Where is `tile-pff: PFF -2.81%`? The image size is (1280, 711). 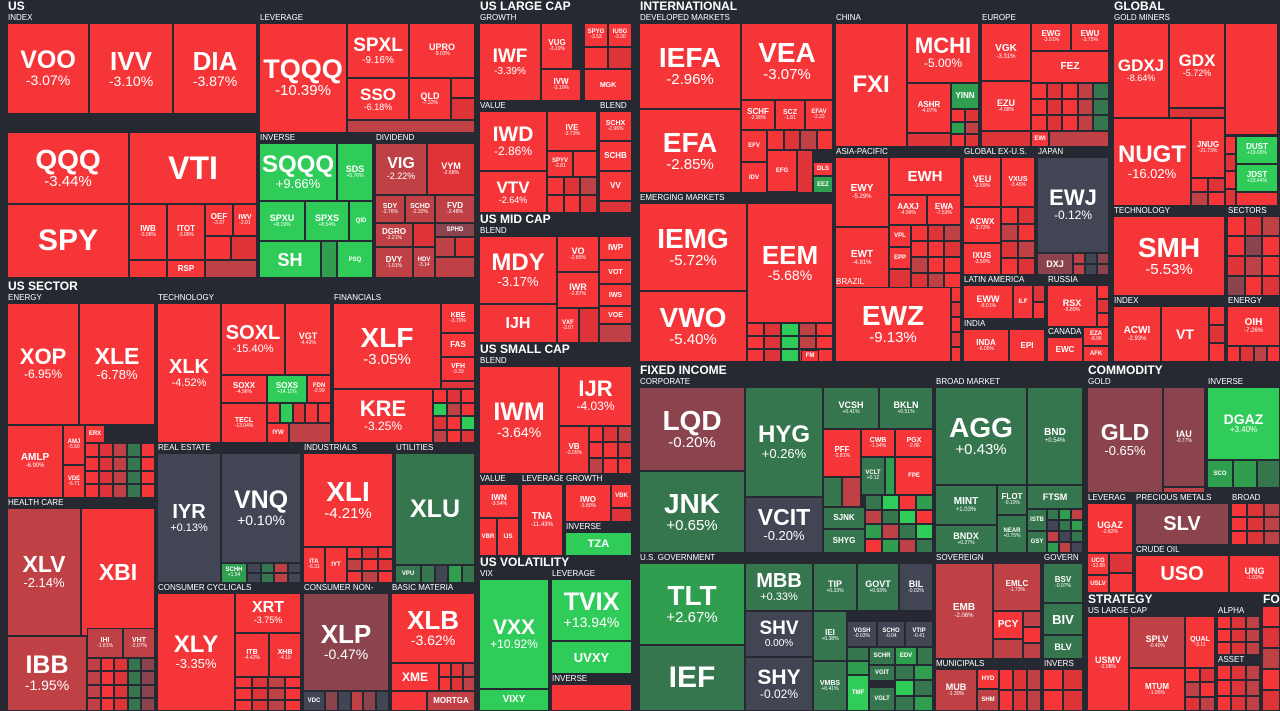 tile-pff: PFF -2.81% is located at coordinates (842, 453).